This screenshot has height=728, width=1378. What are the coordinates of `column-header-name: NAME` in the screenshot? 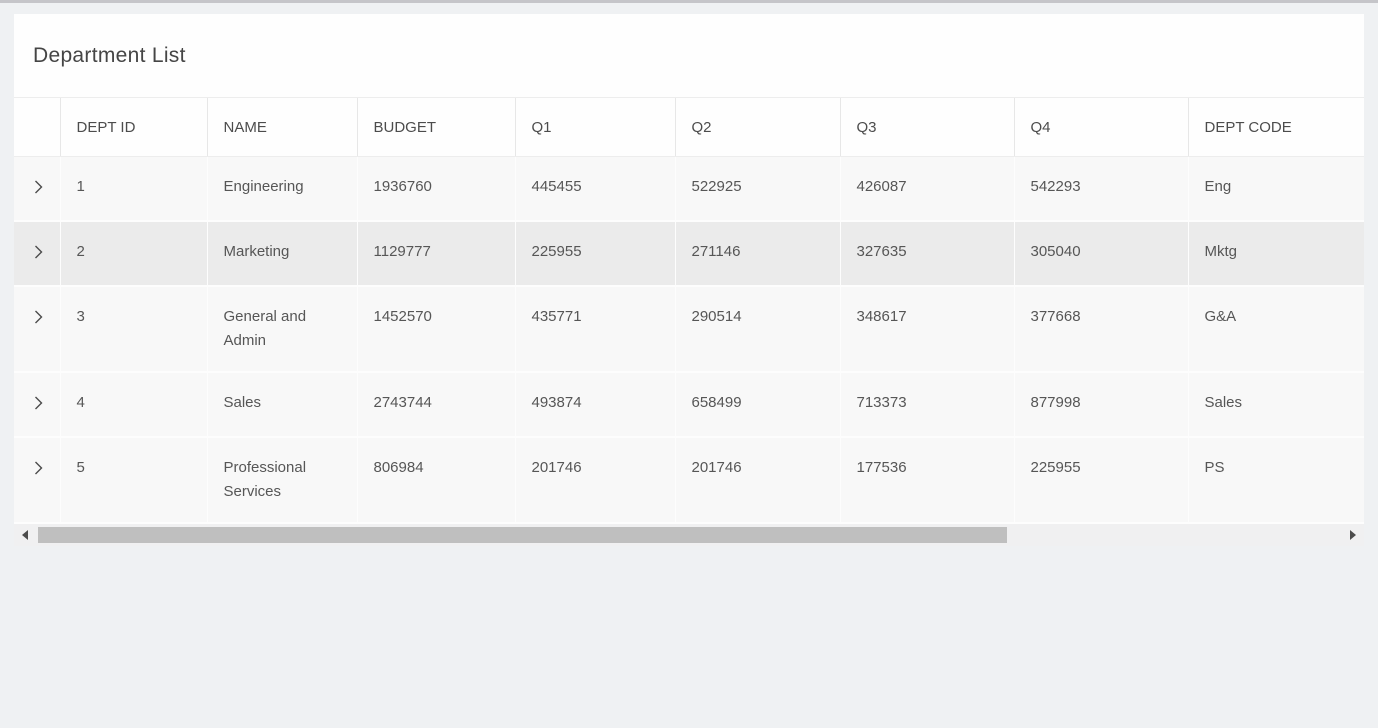 It's located at (282, 127).